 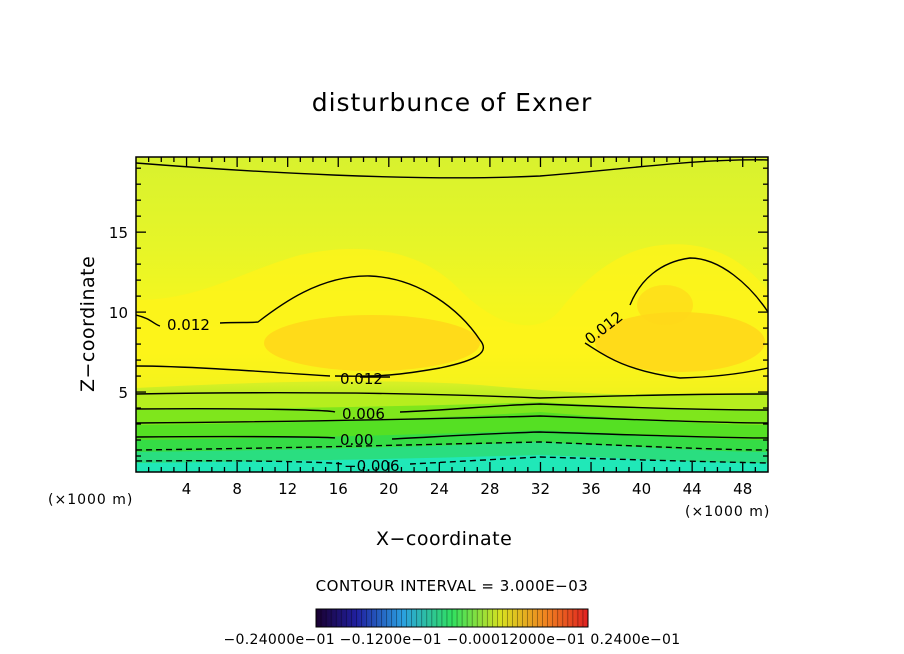 What do you see at coordinates (287, 489) in the screenshot?
I see `x-tick-label: 12` at bounding box center [287, 489].